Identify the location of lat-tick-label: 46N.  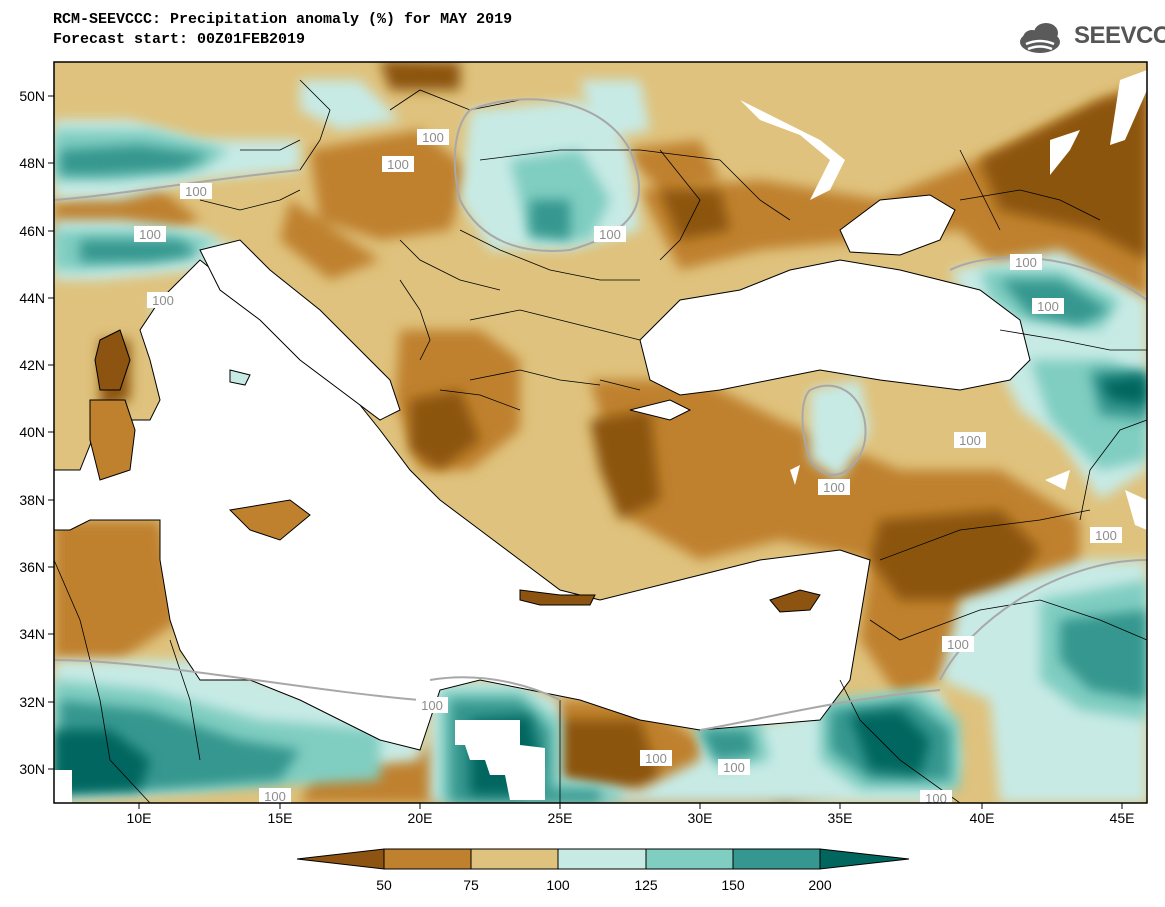
(32, 231).